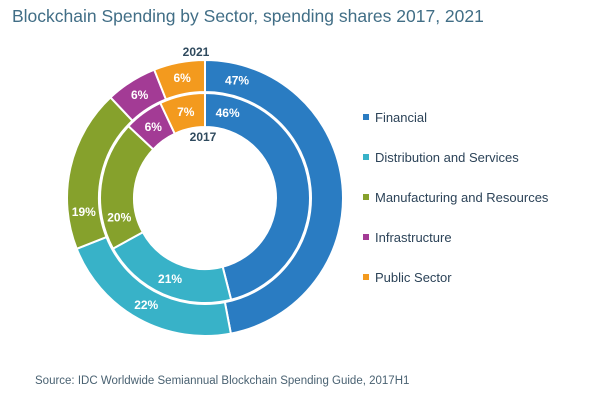 Image resolution: width=600 pixels, height=403 pixels. What do you see at coordinates (154, 127) in the screenshot?
I see `data-label-2017: 6%` at bounding box center [154, 127].